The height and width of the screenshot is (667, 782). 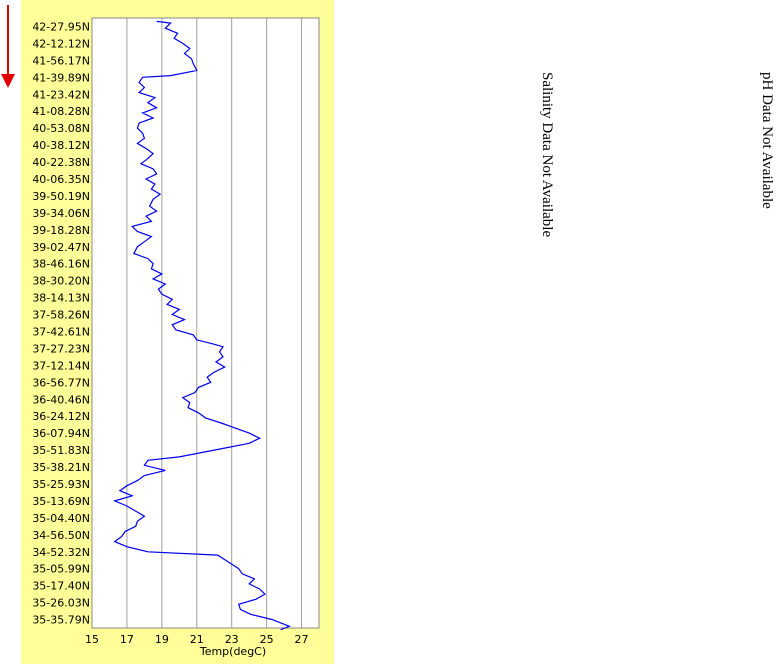 I want to click on y-tick-label: 41-56.17N, so click(x=61, y=60).